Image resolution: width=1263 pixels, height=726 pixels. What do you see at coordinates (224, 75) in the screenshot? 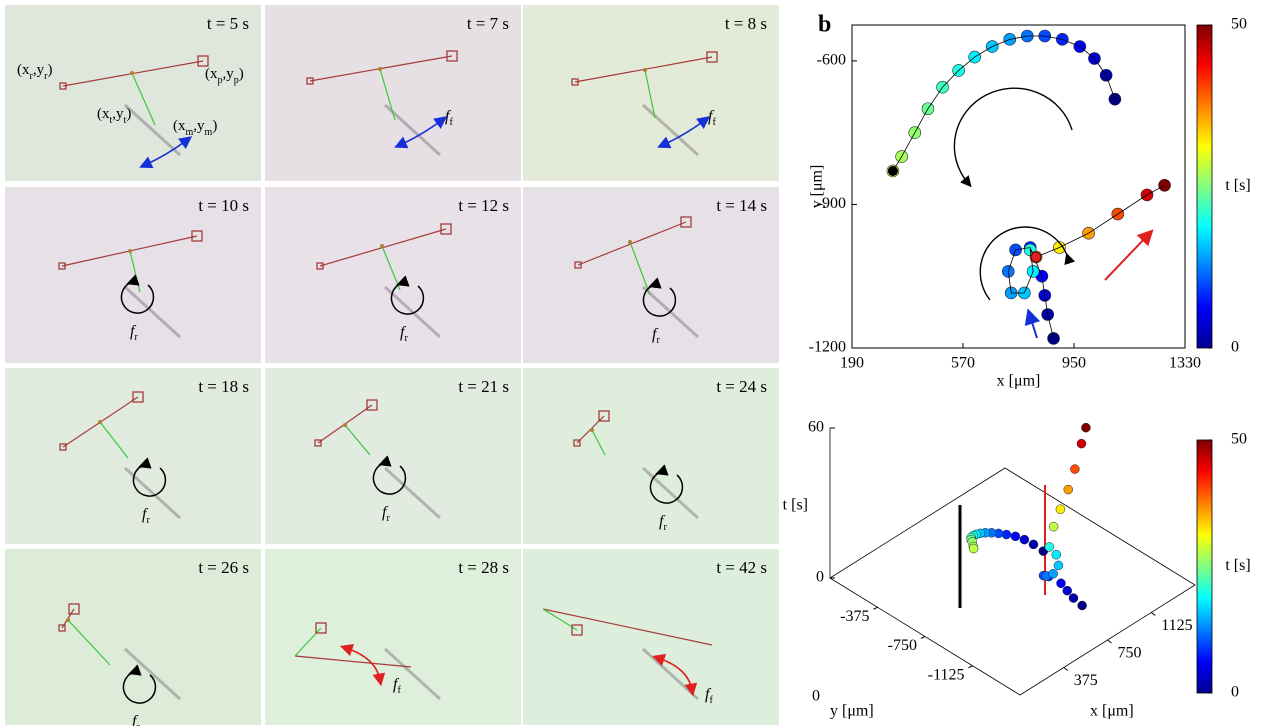
I see `coord-label: (xp,yp)` at bounding box center [224, 75].